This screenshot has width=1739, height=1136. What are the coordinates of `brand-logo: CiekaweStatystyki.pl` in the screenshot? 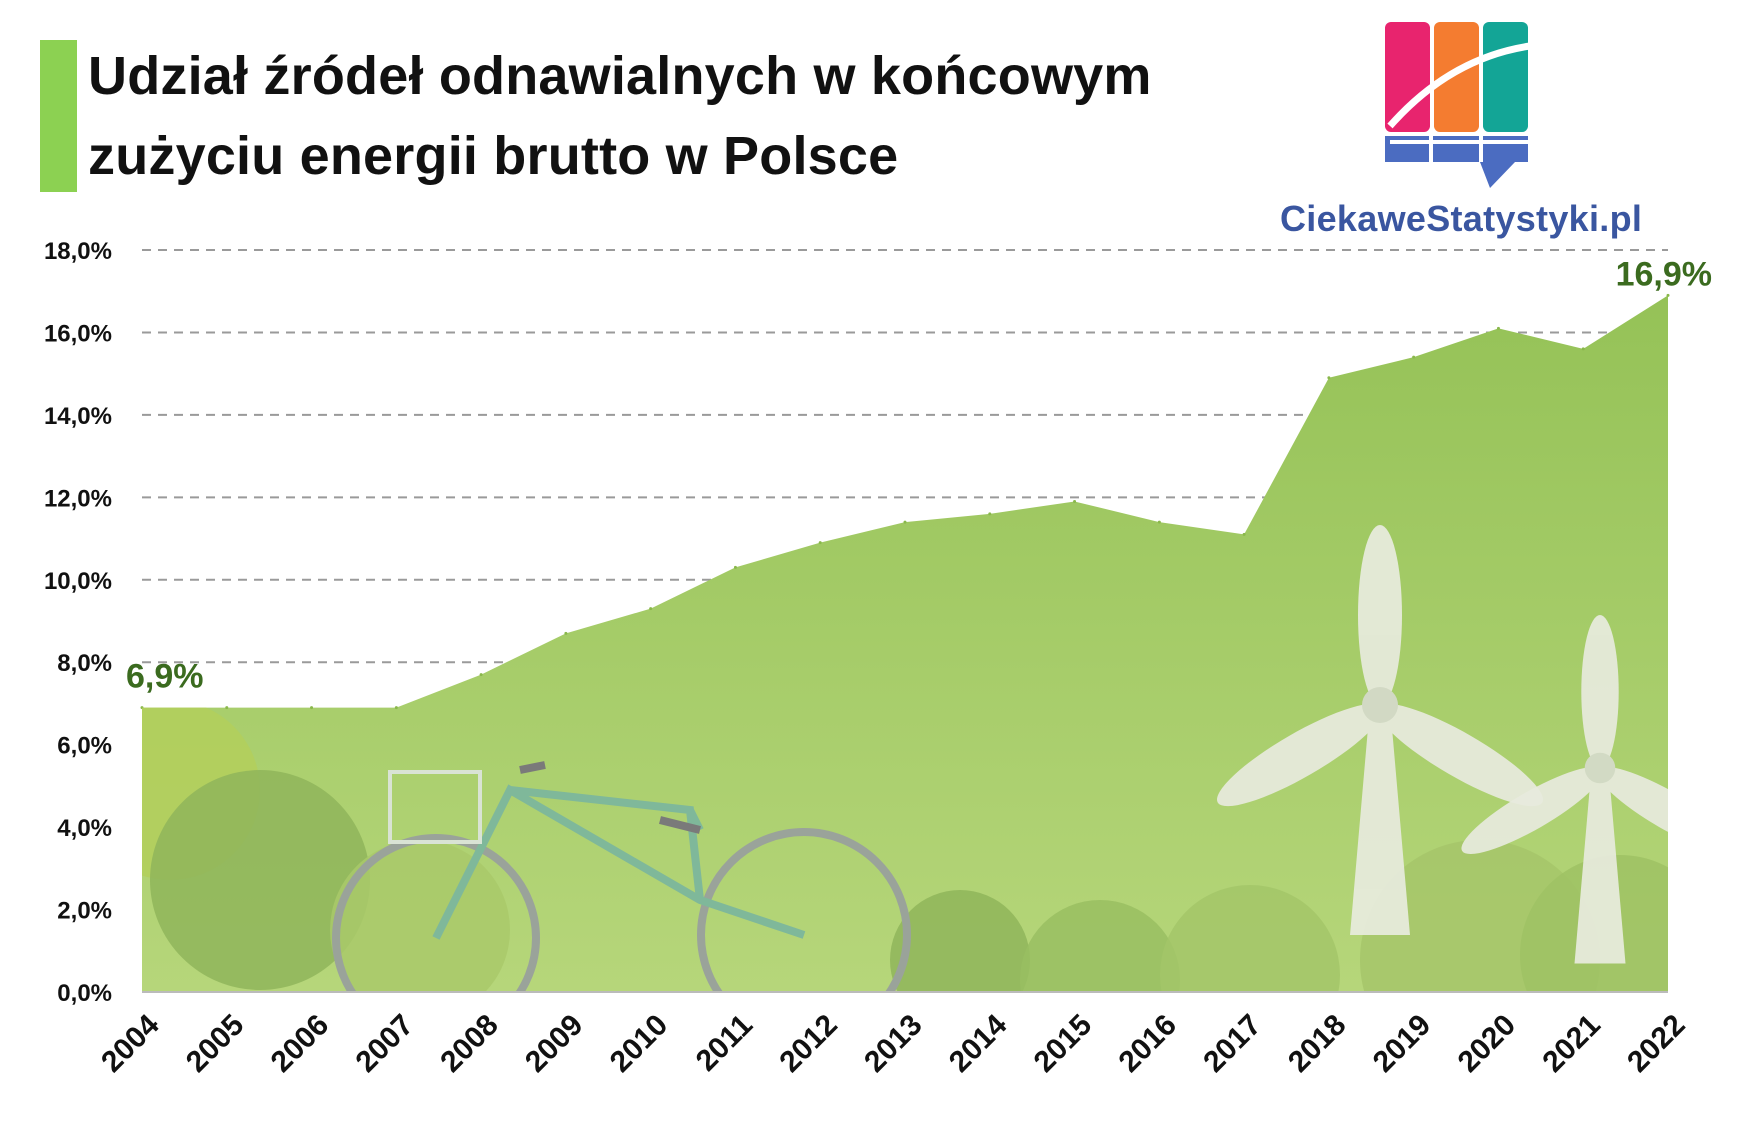 It's located at (1461, 130).